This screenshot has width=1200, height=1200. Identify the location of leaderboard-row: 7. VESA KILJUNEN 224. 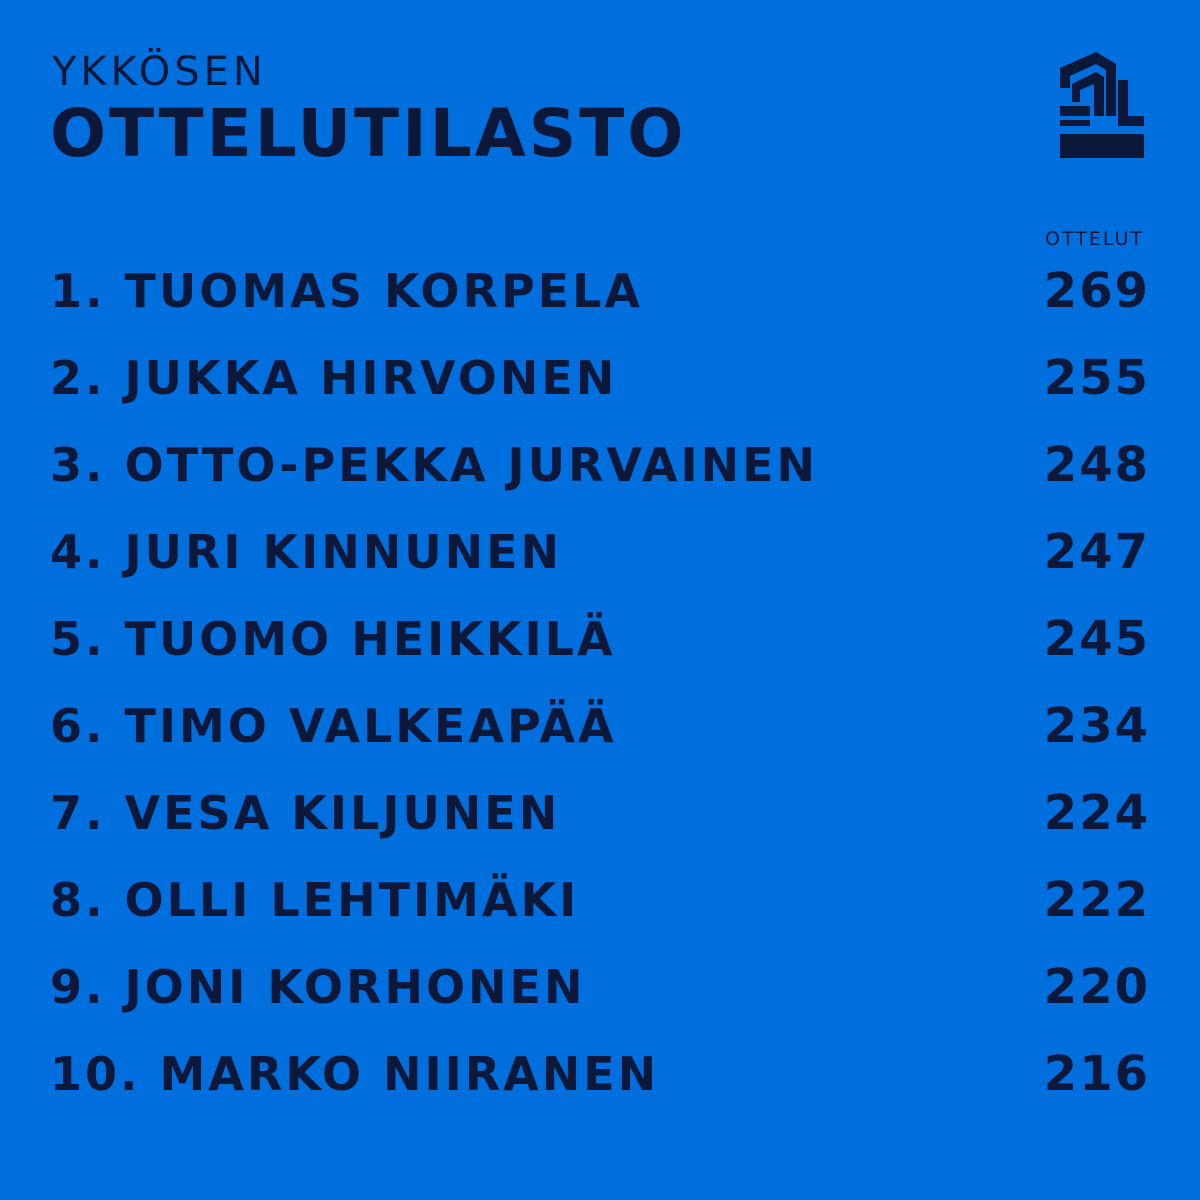
(600, 813).